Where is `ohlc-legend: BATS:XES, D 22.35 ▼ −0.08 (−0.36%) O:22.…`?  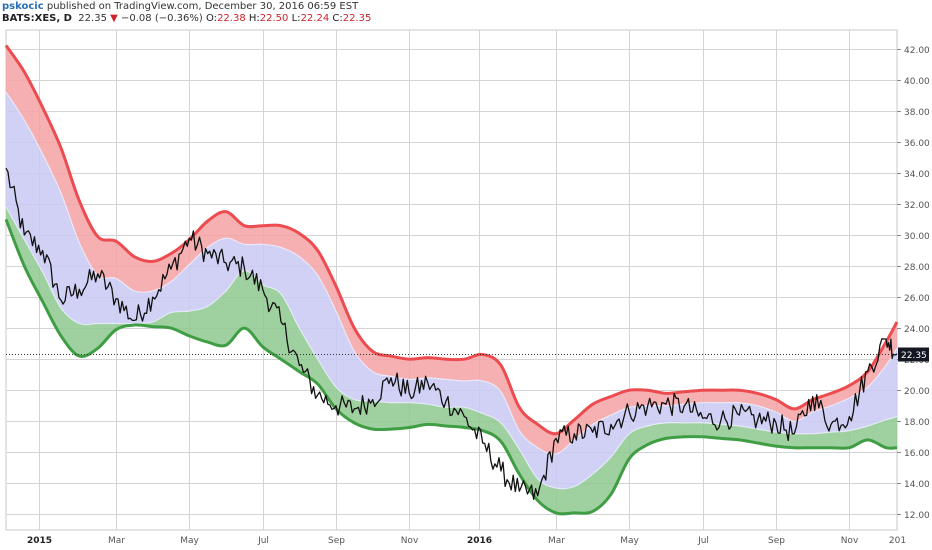
ohlc-legend: BATS:XES, D 22.35 ▼ −0.08 (−0.36%) O:22.… is located at coordinates (186, 18).